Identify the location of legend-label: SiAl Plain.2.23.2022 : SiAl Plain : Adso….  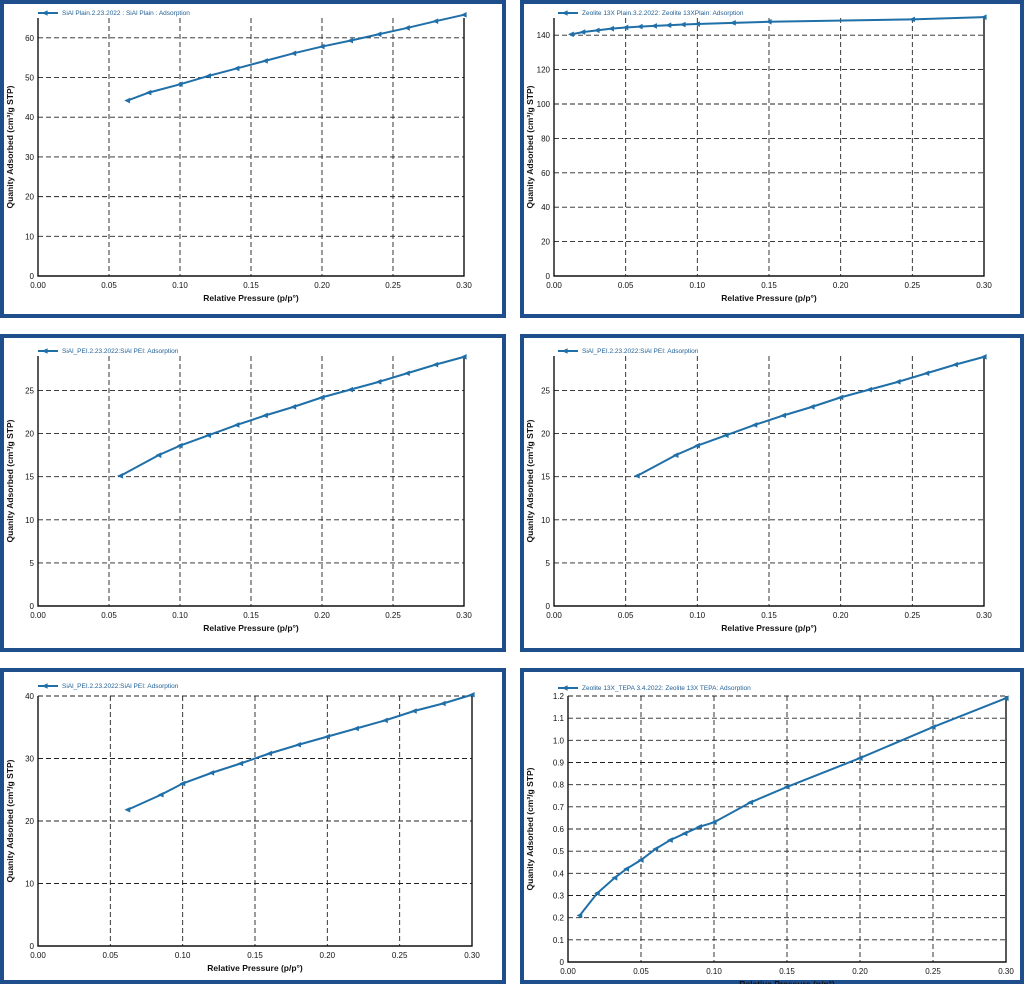
(126, 13).